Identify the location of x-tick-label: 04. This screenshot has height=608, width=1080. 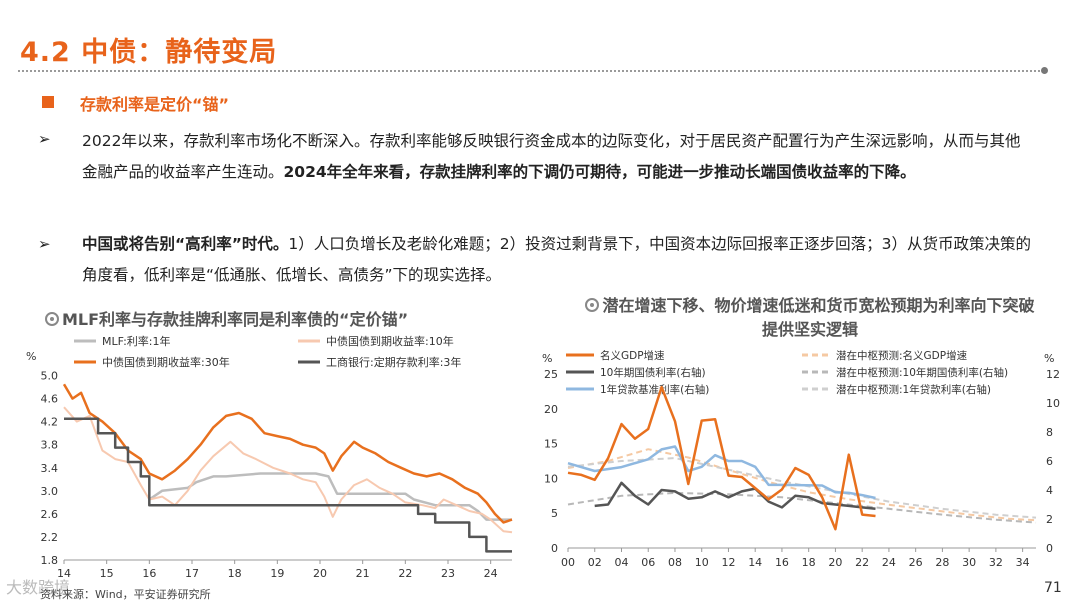
(621, 562).